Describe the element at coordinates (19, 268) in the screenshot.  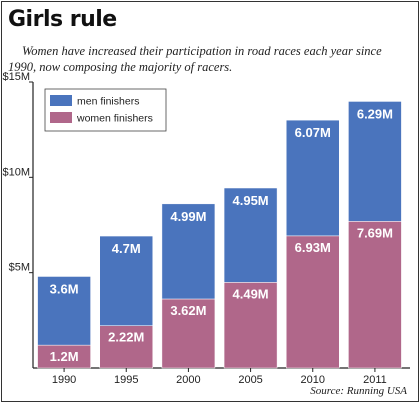
I see `y-tick-label-5: $5M` at that location.